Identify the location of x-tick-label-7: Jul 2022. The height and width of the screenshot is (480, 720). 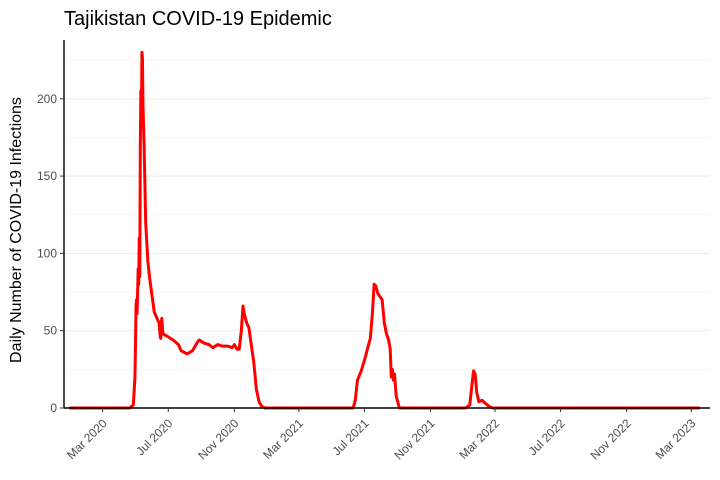
(547, 437).